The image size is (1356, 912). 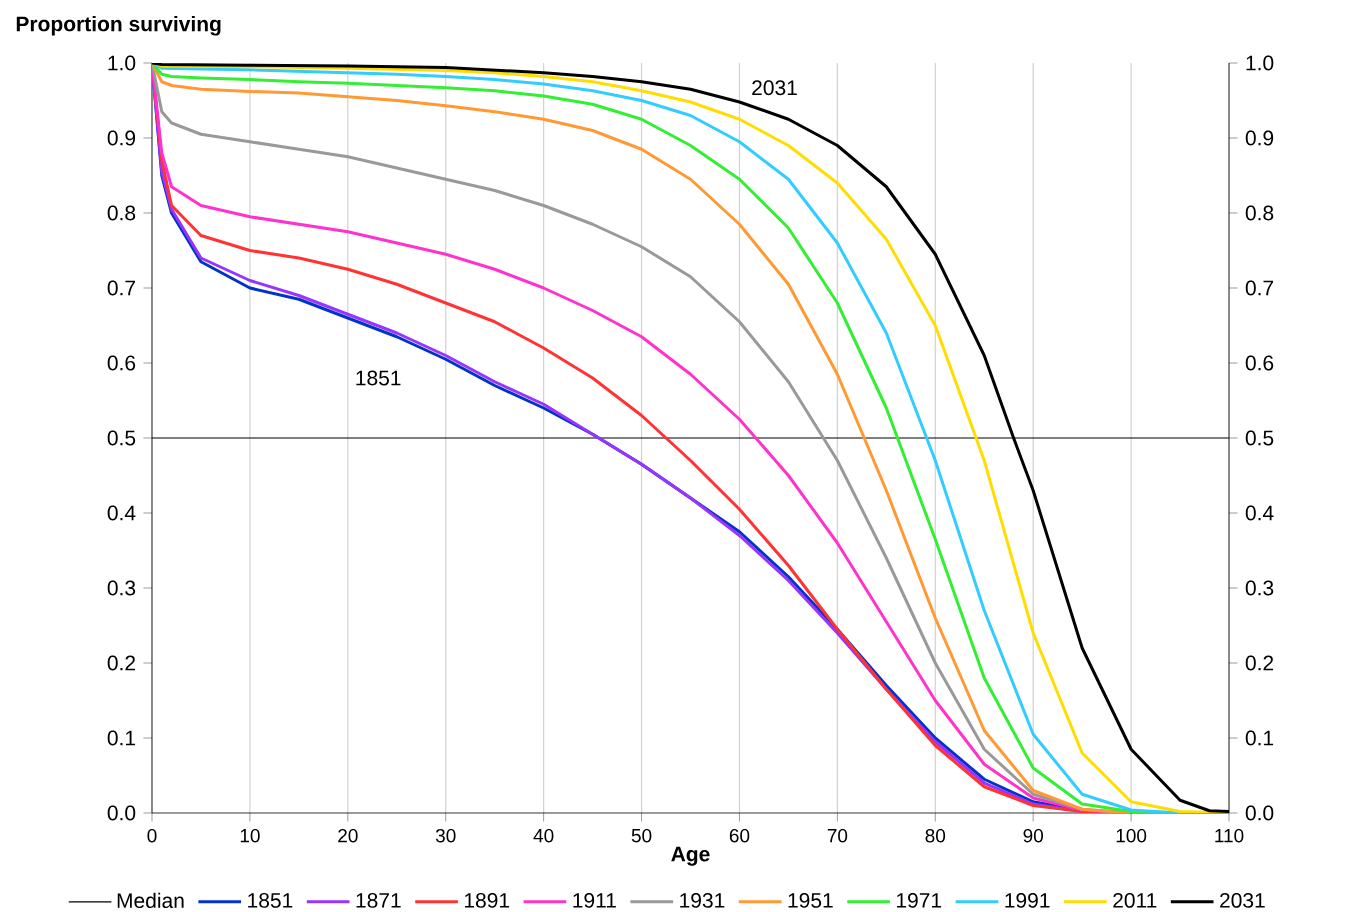 What do you see at coordinates (121, 813) in the screenshot?
I see `y-tick-label: 0.0` at bounding box center [121, 813].